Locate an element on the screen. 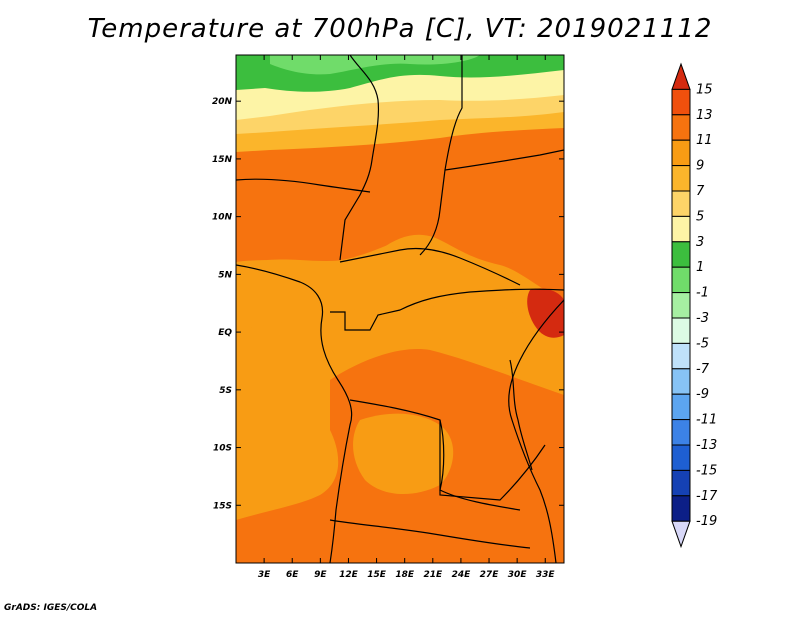 This screenshot has width=800, height=618. y-tick-label: 15N is located at coordinates (222, 160).